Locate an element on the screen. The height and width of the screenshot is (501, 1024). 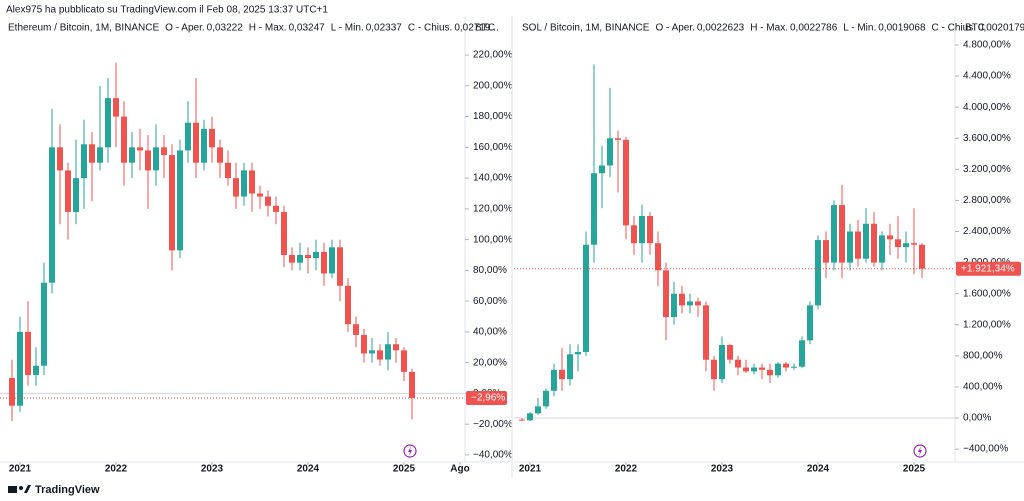
y-tick-label: 80,00% is located at coordinates (490, 270).